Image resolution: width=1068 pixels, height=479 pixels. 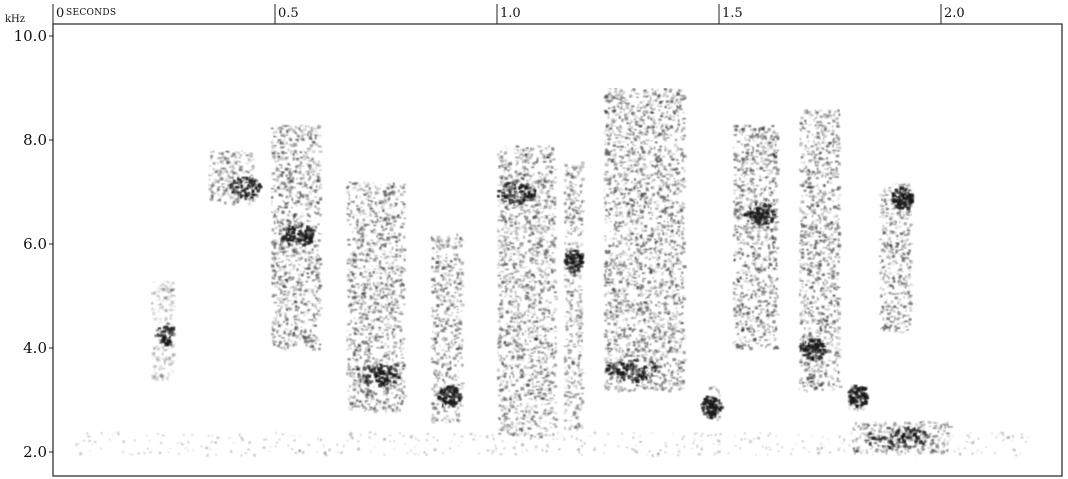 I want to click on y-tick-label: 6.0, so click(x=35, y=244).